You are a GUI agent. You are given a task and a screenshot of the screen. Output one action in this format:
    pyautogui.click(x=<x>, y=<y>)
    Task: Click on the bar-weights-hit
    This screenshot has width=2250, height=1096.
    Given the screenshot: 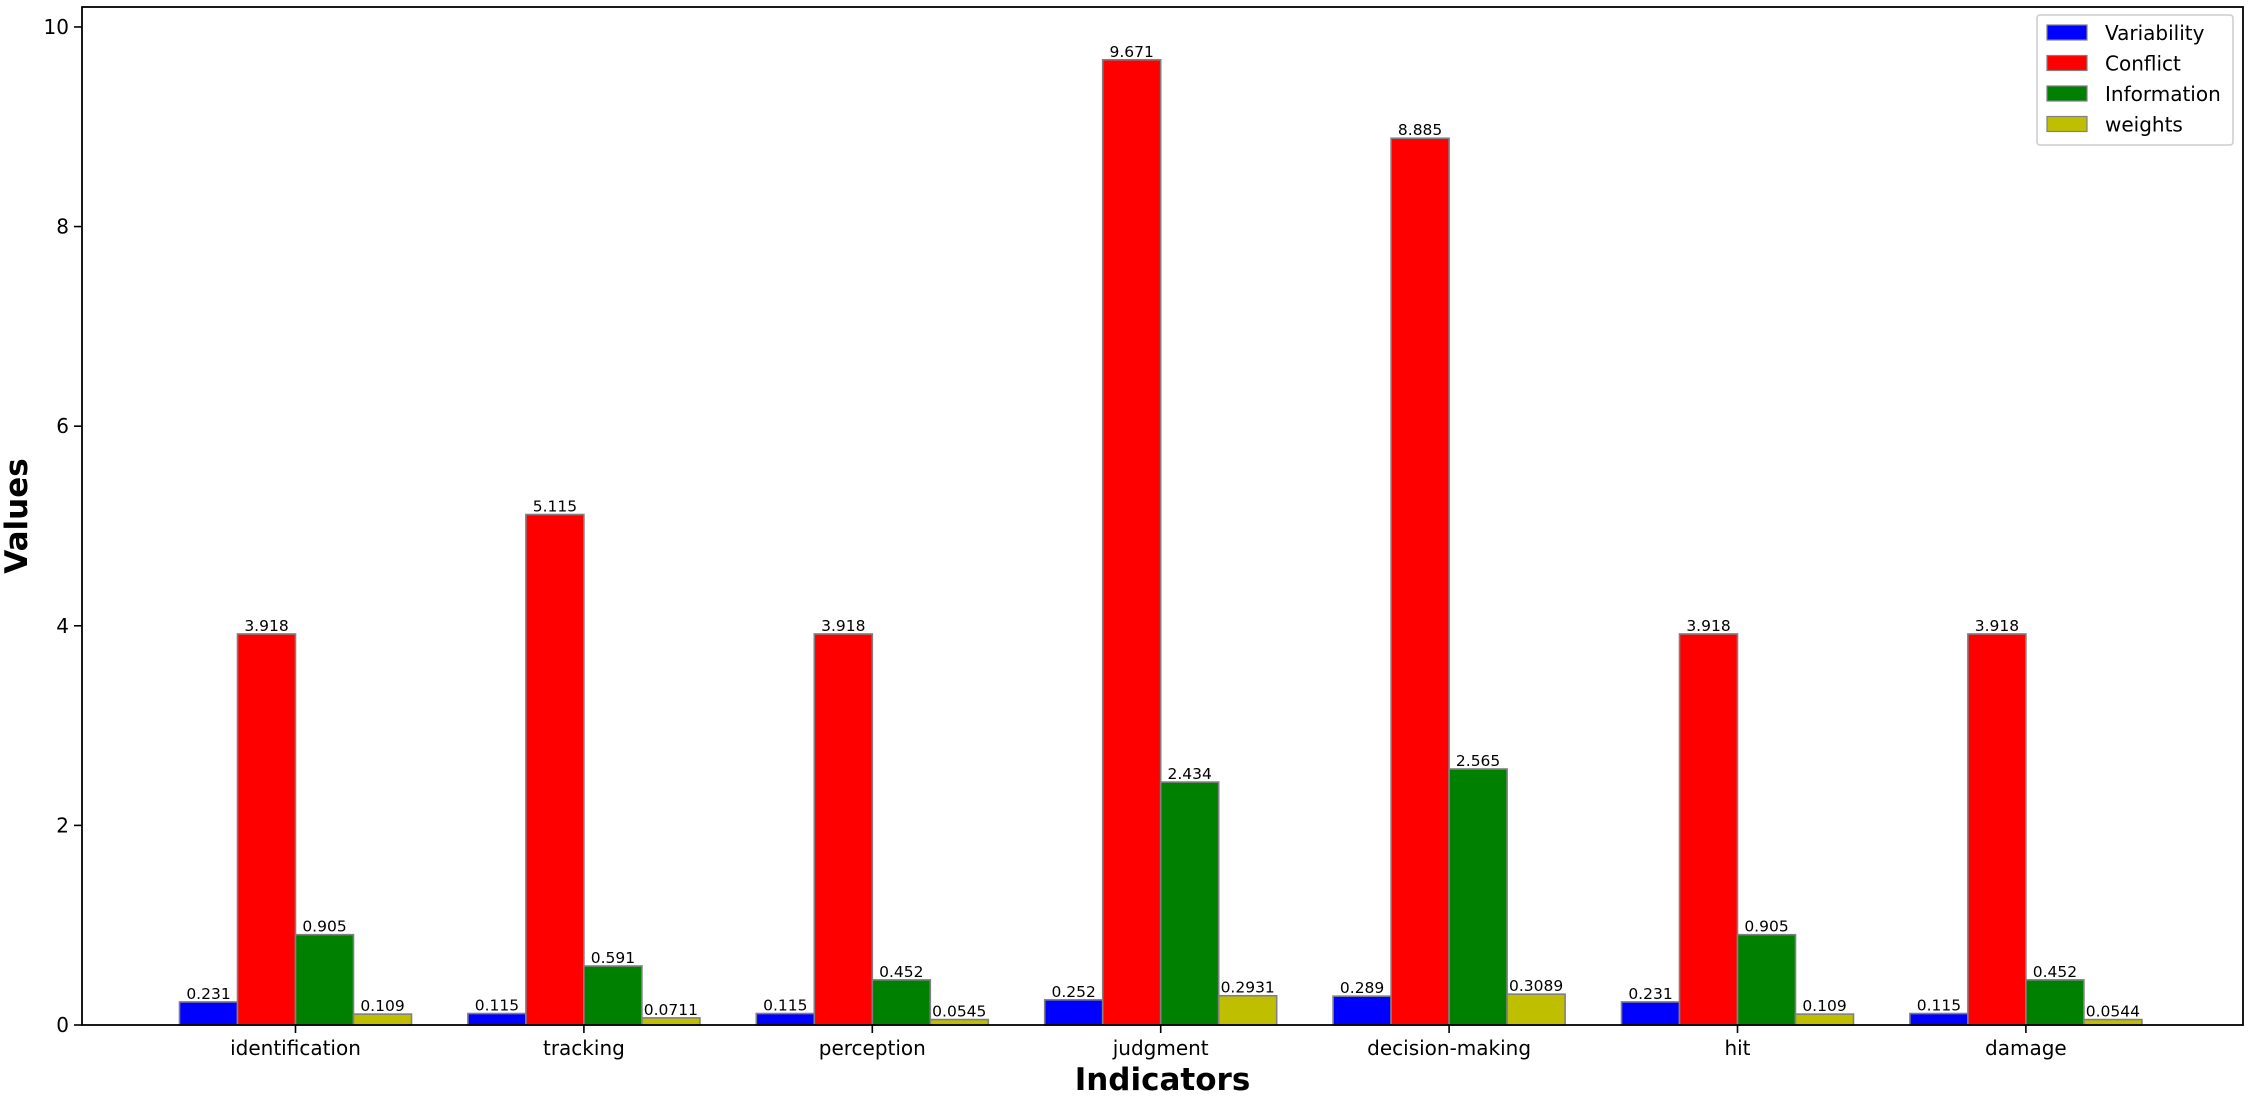 What is the action you would take?
    pyautogui.click(x=1824, y=1019)
    